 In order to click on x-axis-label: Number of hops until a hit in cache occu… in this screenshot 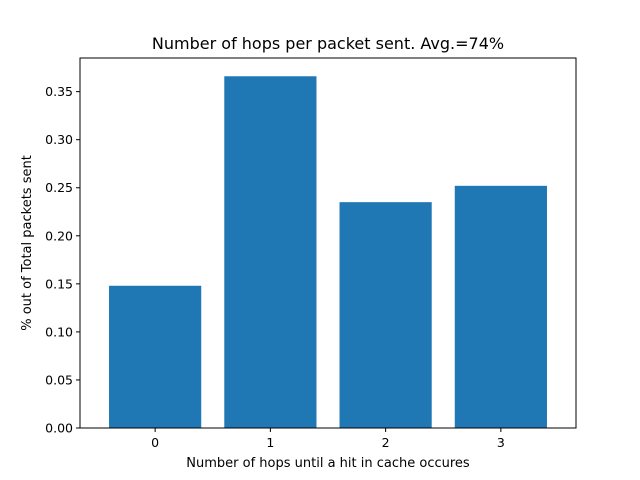, I will do `click(328, 463)`.